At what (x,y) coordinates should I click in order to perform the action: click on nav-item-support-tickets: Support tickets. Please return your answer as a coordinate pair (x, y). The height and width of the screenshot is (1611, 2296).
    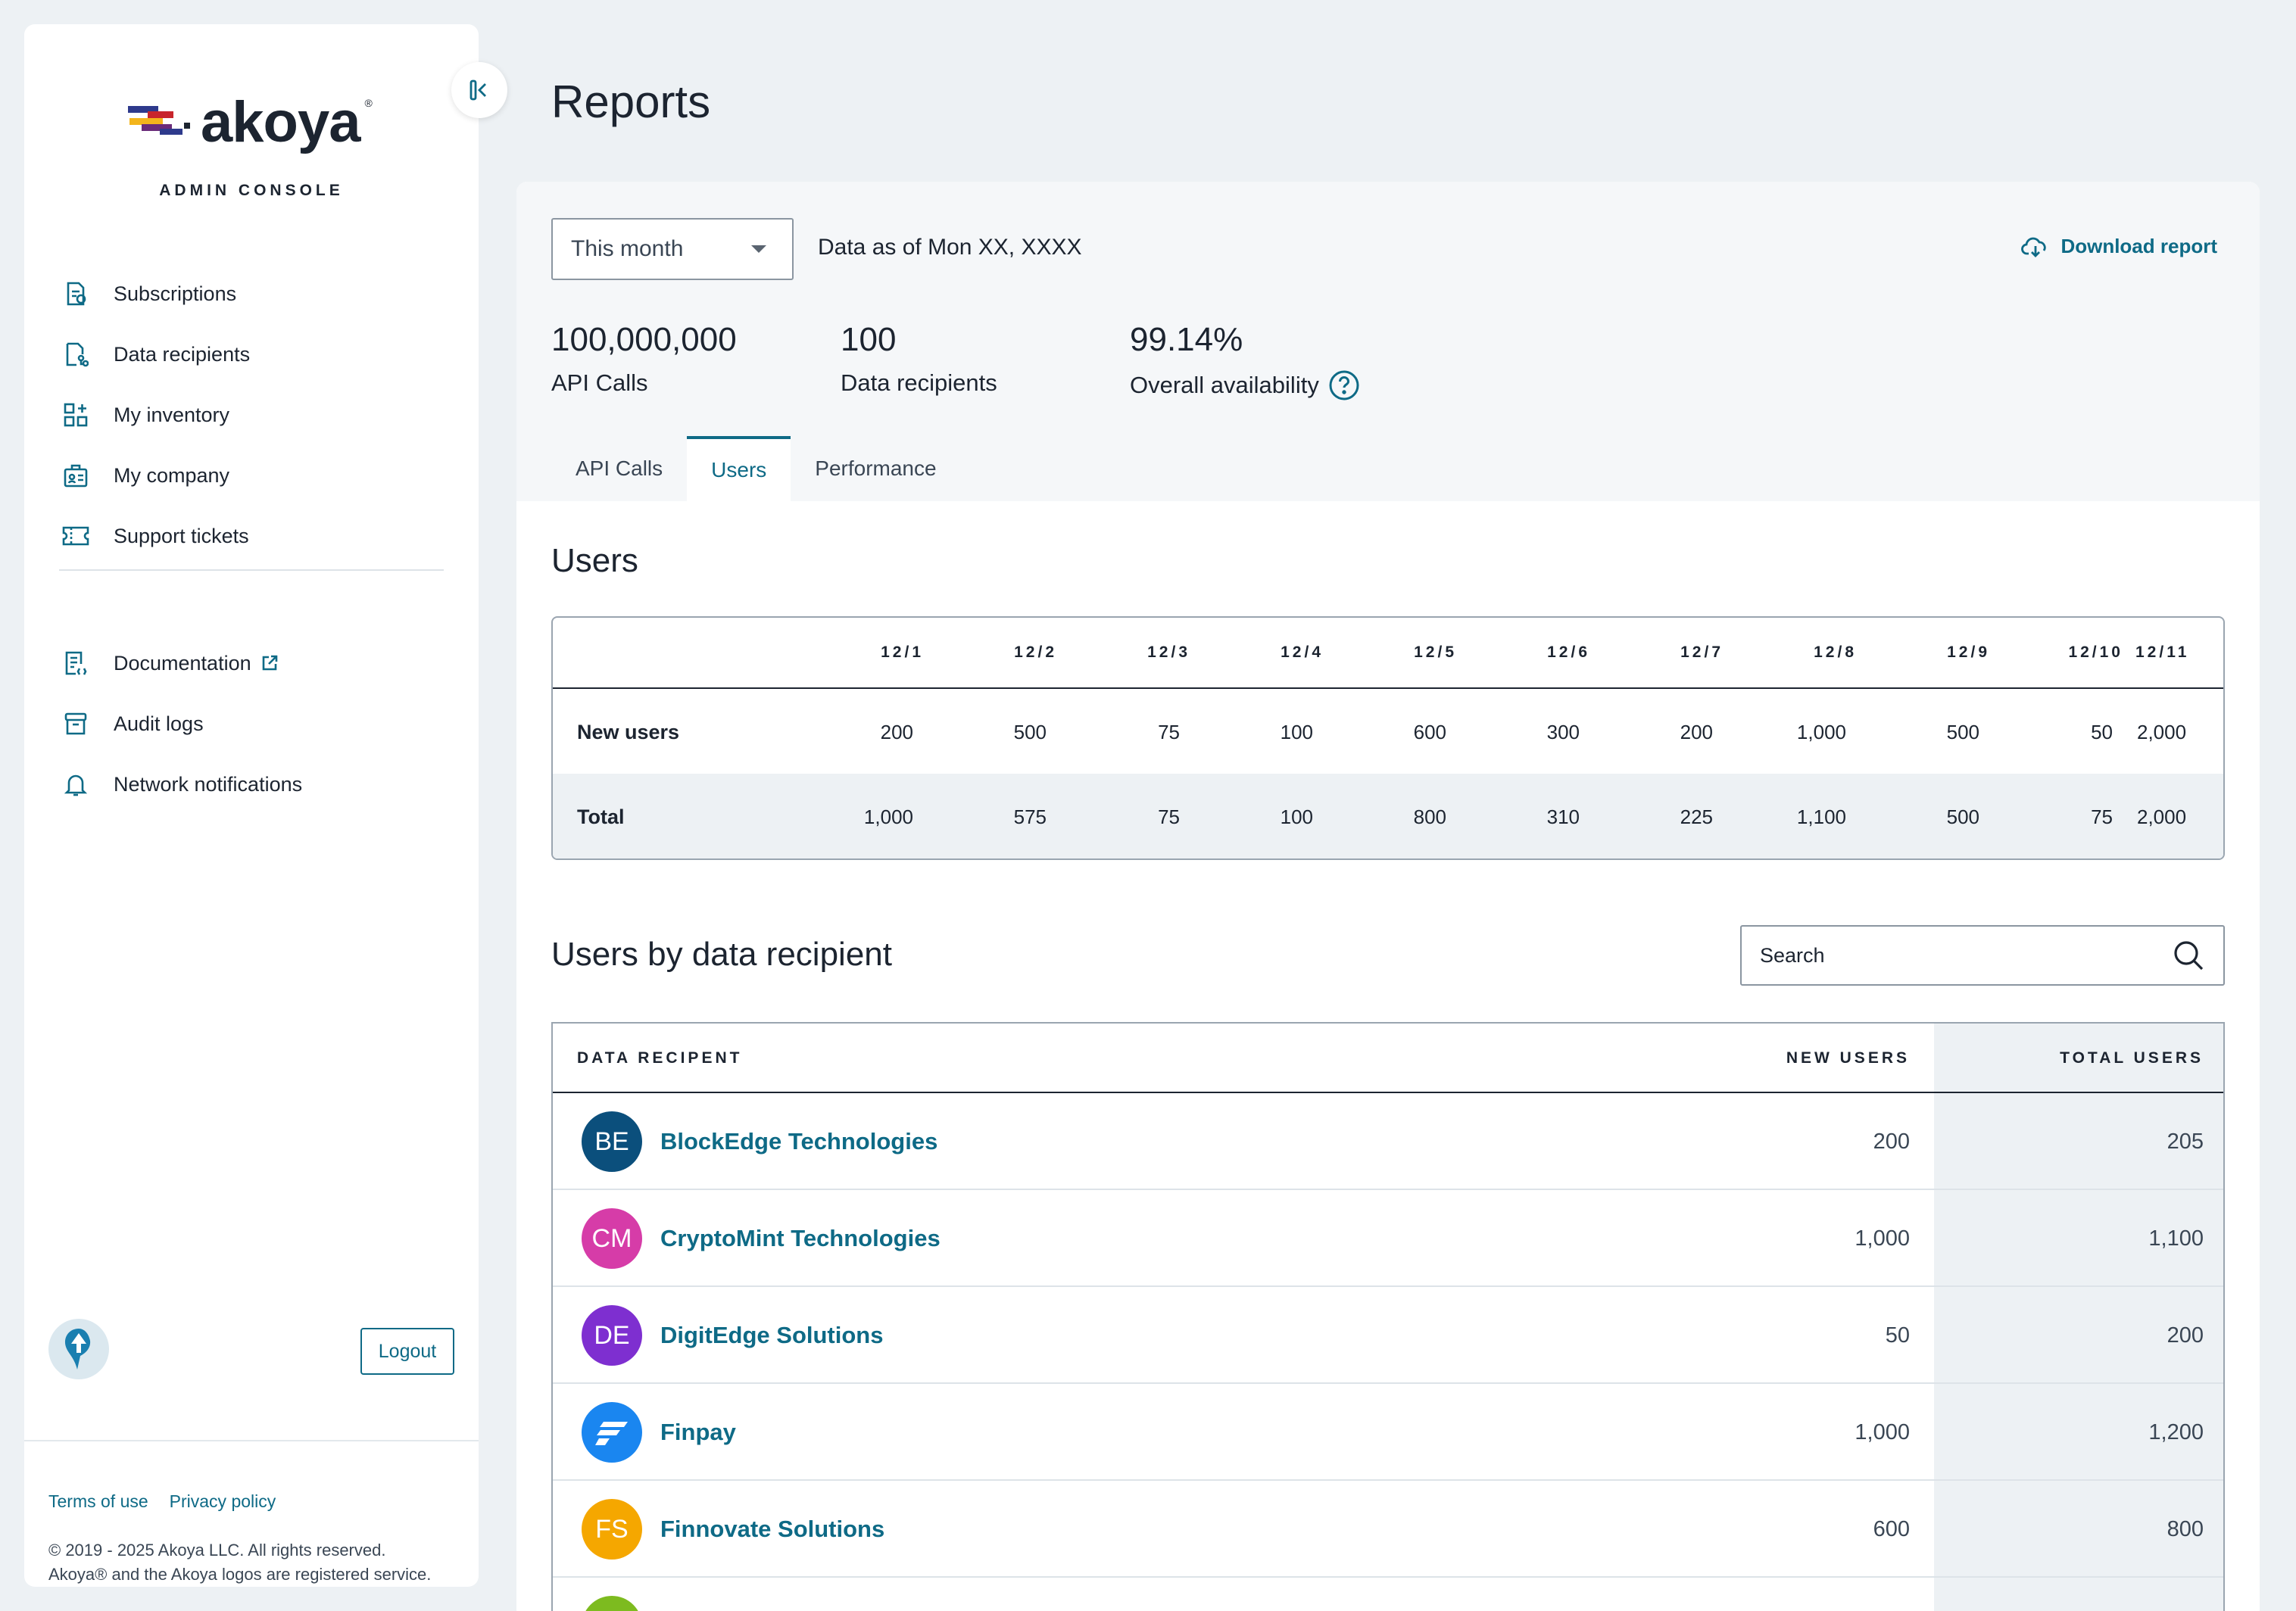
    Looking at the image, I should click on (251, 536).